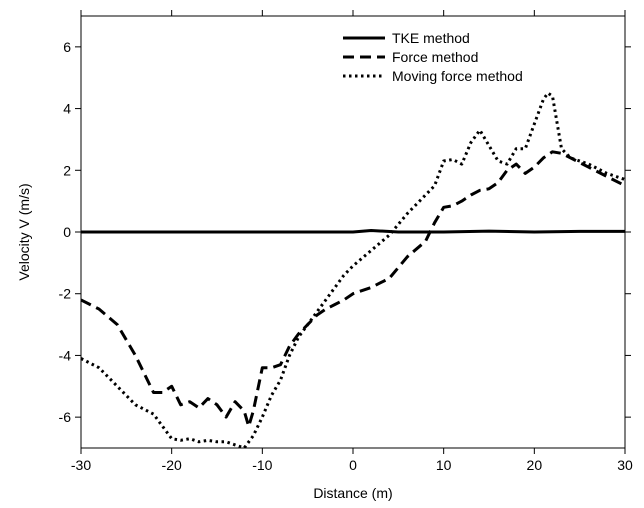 The height and width of the screenshot is (508, 644). I want to click on x-tick-label: -10, so click(262, 465).